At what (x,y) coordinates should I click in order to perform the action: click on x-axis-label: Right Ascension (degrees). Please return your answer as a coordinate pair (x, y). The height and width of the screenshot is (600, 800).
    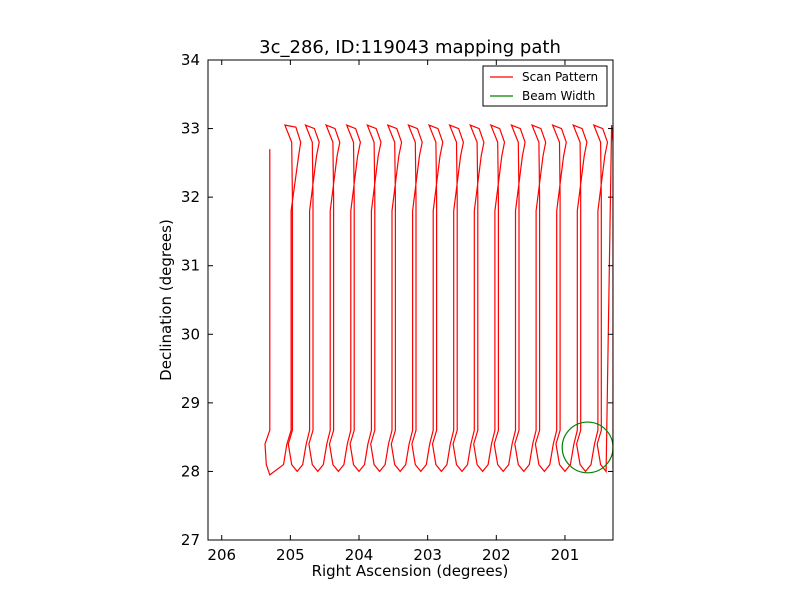
    Looking at the image, I should click on (410, 571).